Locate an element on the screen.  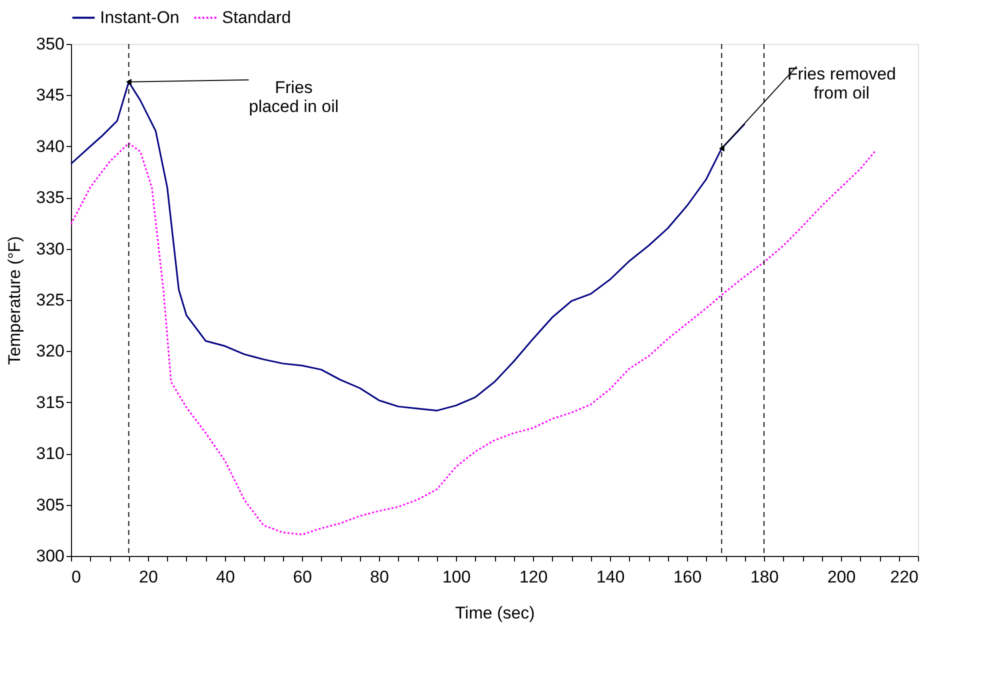
x-tick-label: 80 is located at coordinates (379, 577).